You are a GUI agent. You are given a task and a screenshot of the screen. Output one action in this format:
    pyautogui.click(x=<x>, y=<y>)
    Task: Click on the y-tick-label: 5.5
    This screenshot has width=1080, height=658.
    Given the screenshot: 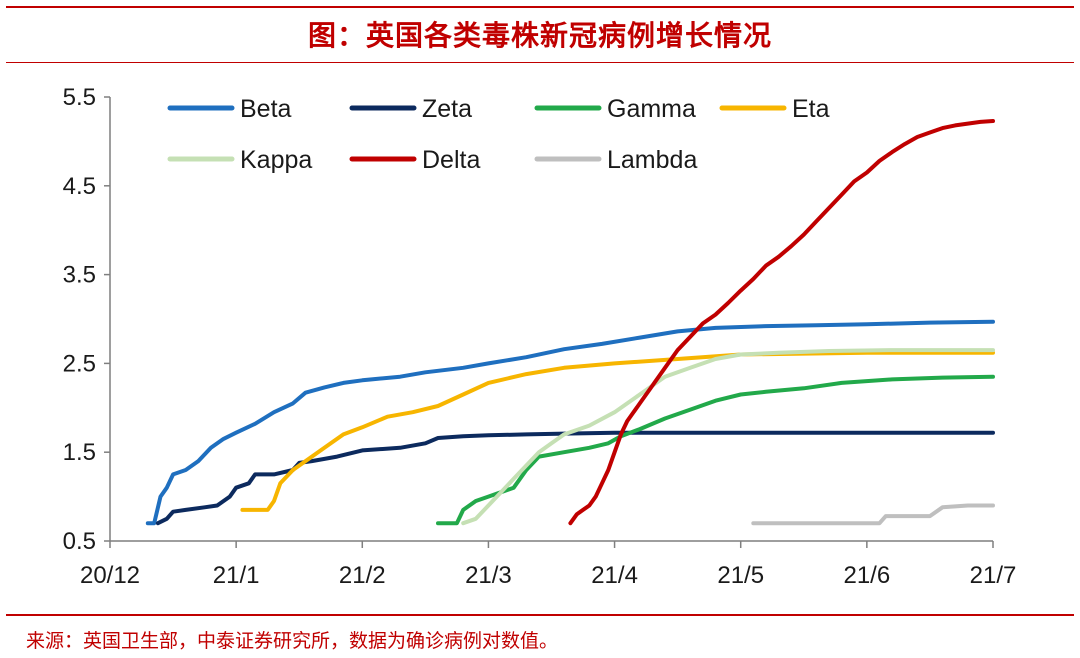 What is the action you would take?
    pyautogui.click(x=79, y=97)
    